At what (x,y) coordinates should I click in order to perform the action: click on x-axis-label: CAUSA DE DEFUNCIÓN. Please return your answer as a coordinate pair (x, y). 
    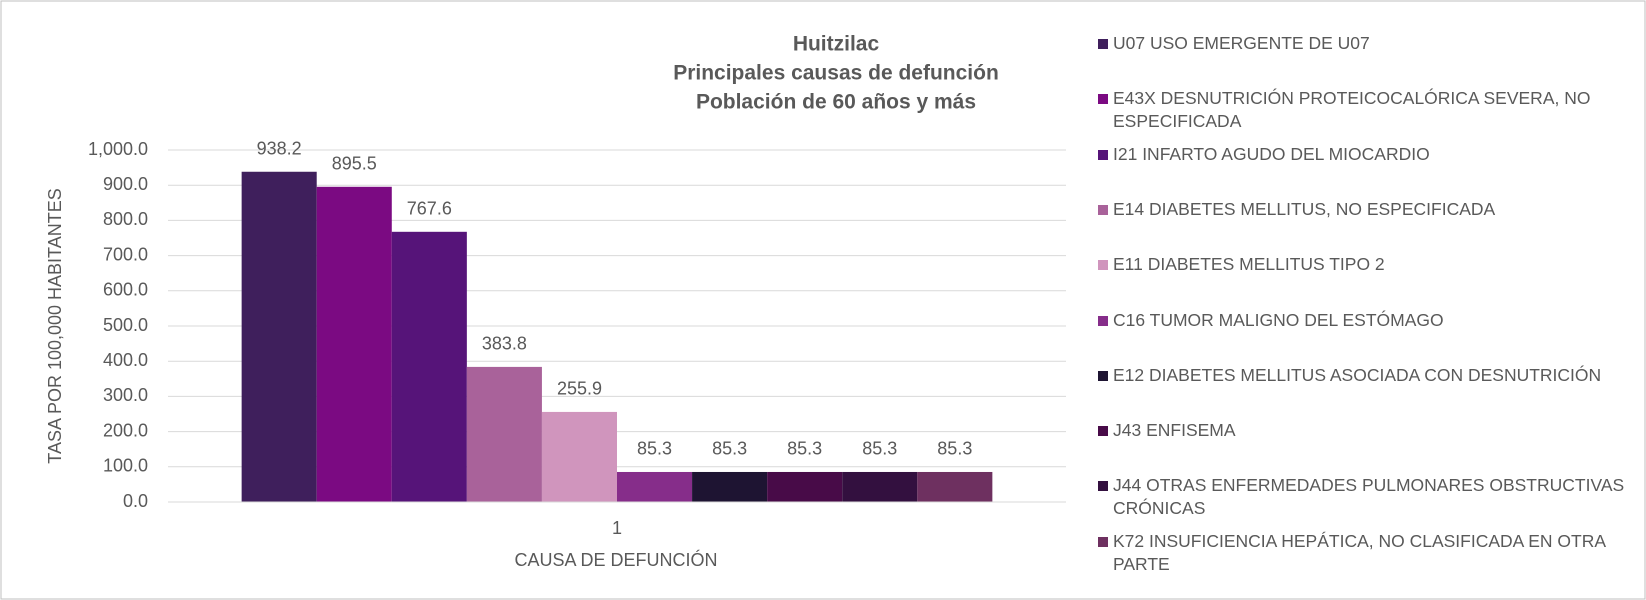
    Looking at the image, I should click on (615, 559).